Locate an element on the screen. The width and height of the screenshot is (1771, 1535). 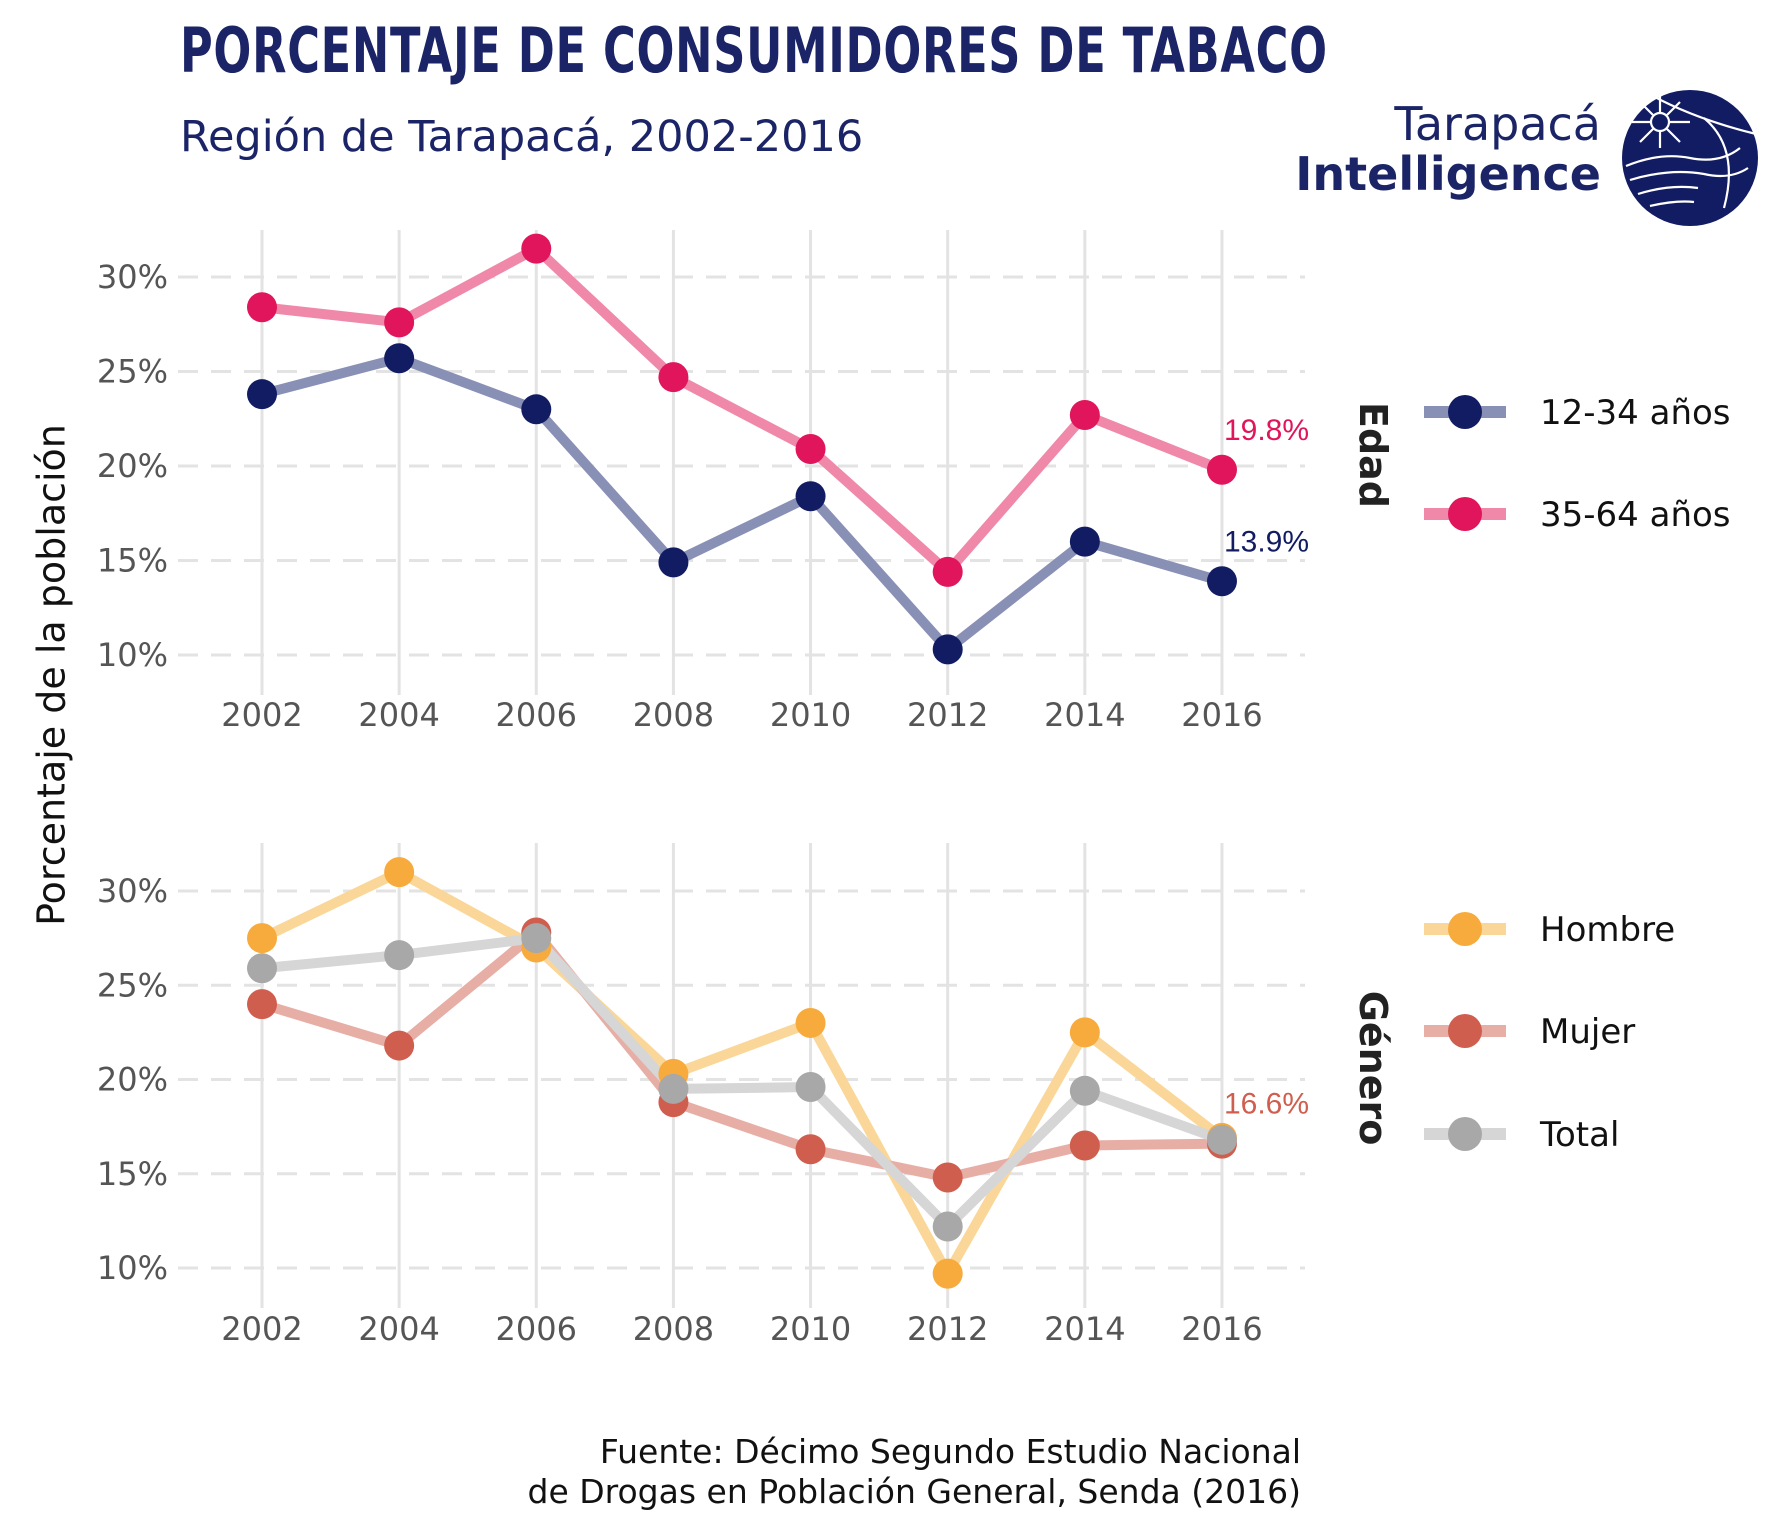
end-label-35-64-anos: 19.8% is located at coordinates (1266, 430).